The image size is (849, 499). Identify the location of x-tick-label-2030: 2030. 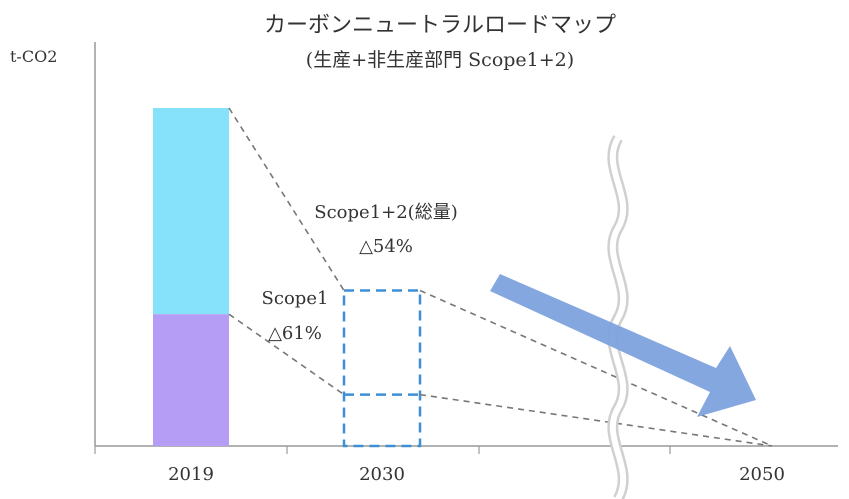
(382, 474).